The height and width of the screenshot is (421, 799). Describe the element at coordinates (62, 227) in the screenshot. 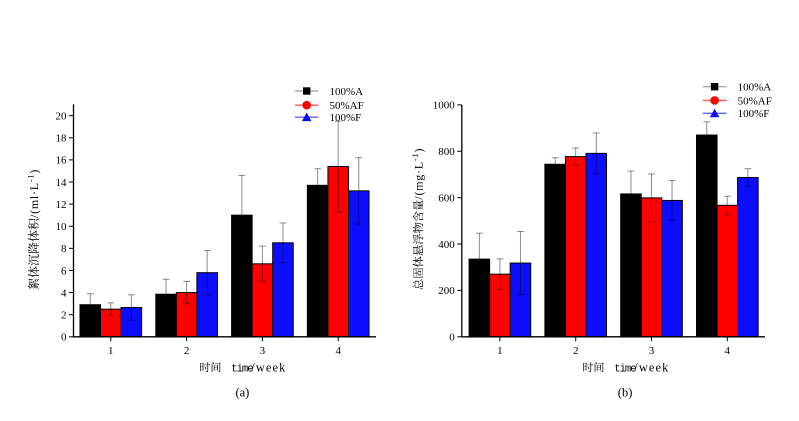

I see `svg-text: 10` at that location.